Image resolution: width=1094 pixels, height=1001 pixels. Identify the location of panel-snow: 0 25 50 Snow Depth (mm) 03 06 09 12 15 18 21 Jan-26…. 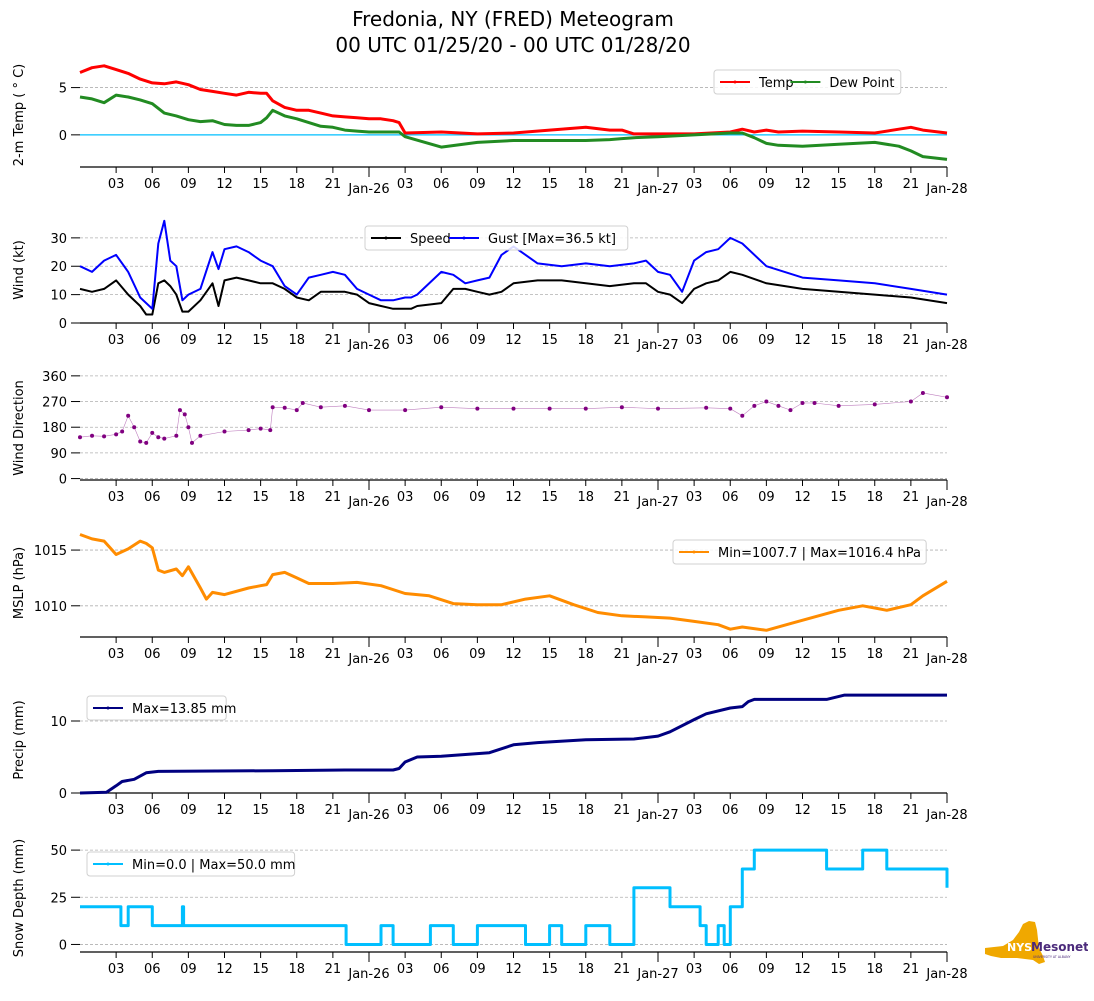
(490, 910).